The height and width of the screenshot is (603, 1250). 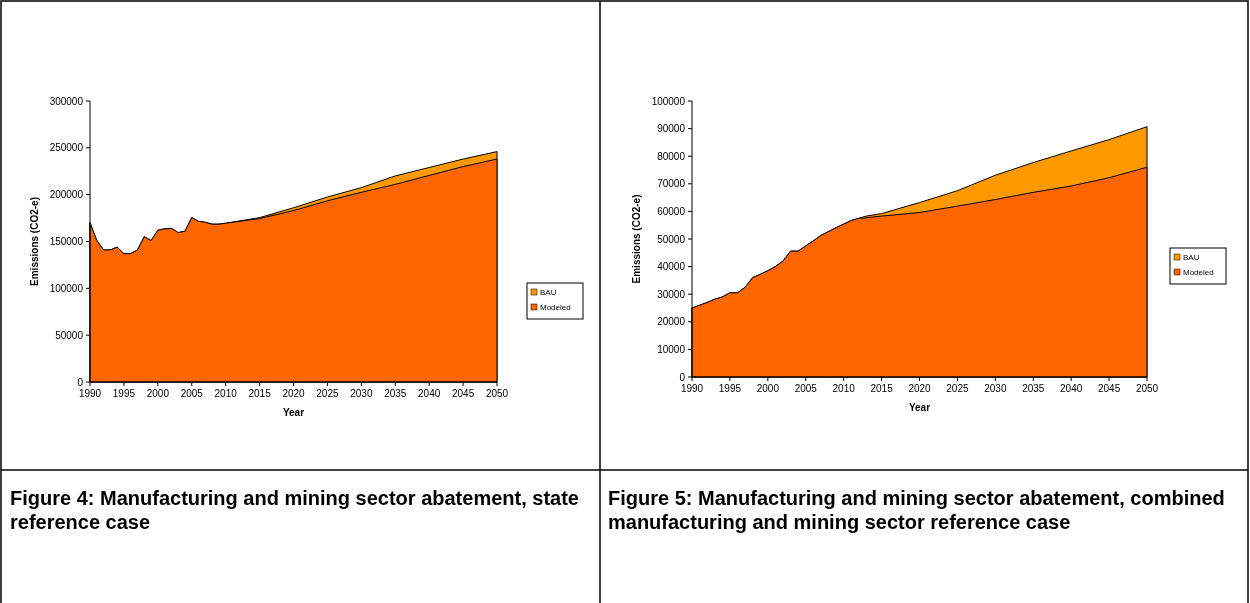 I want to click on y-tick-label: 200000, so click(x=66, y=195).